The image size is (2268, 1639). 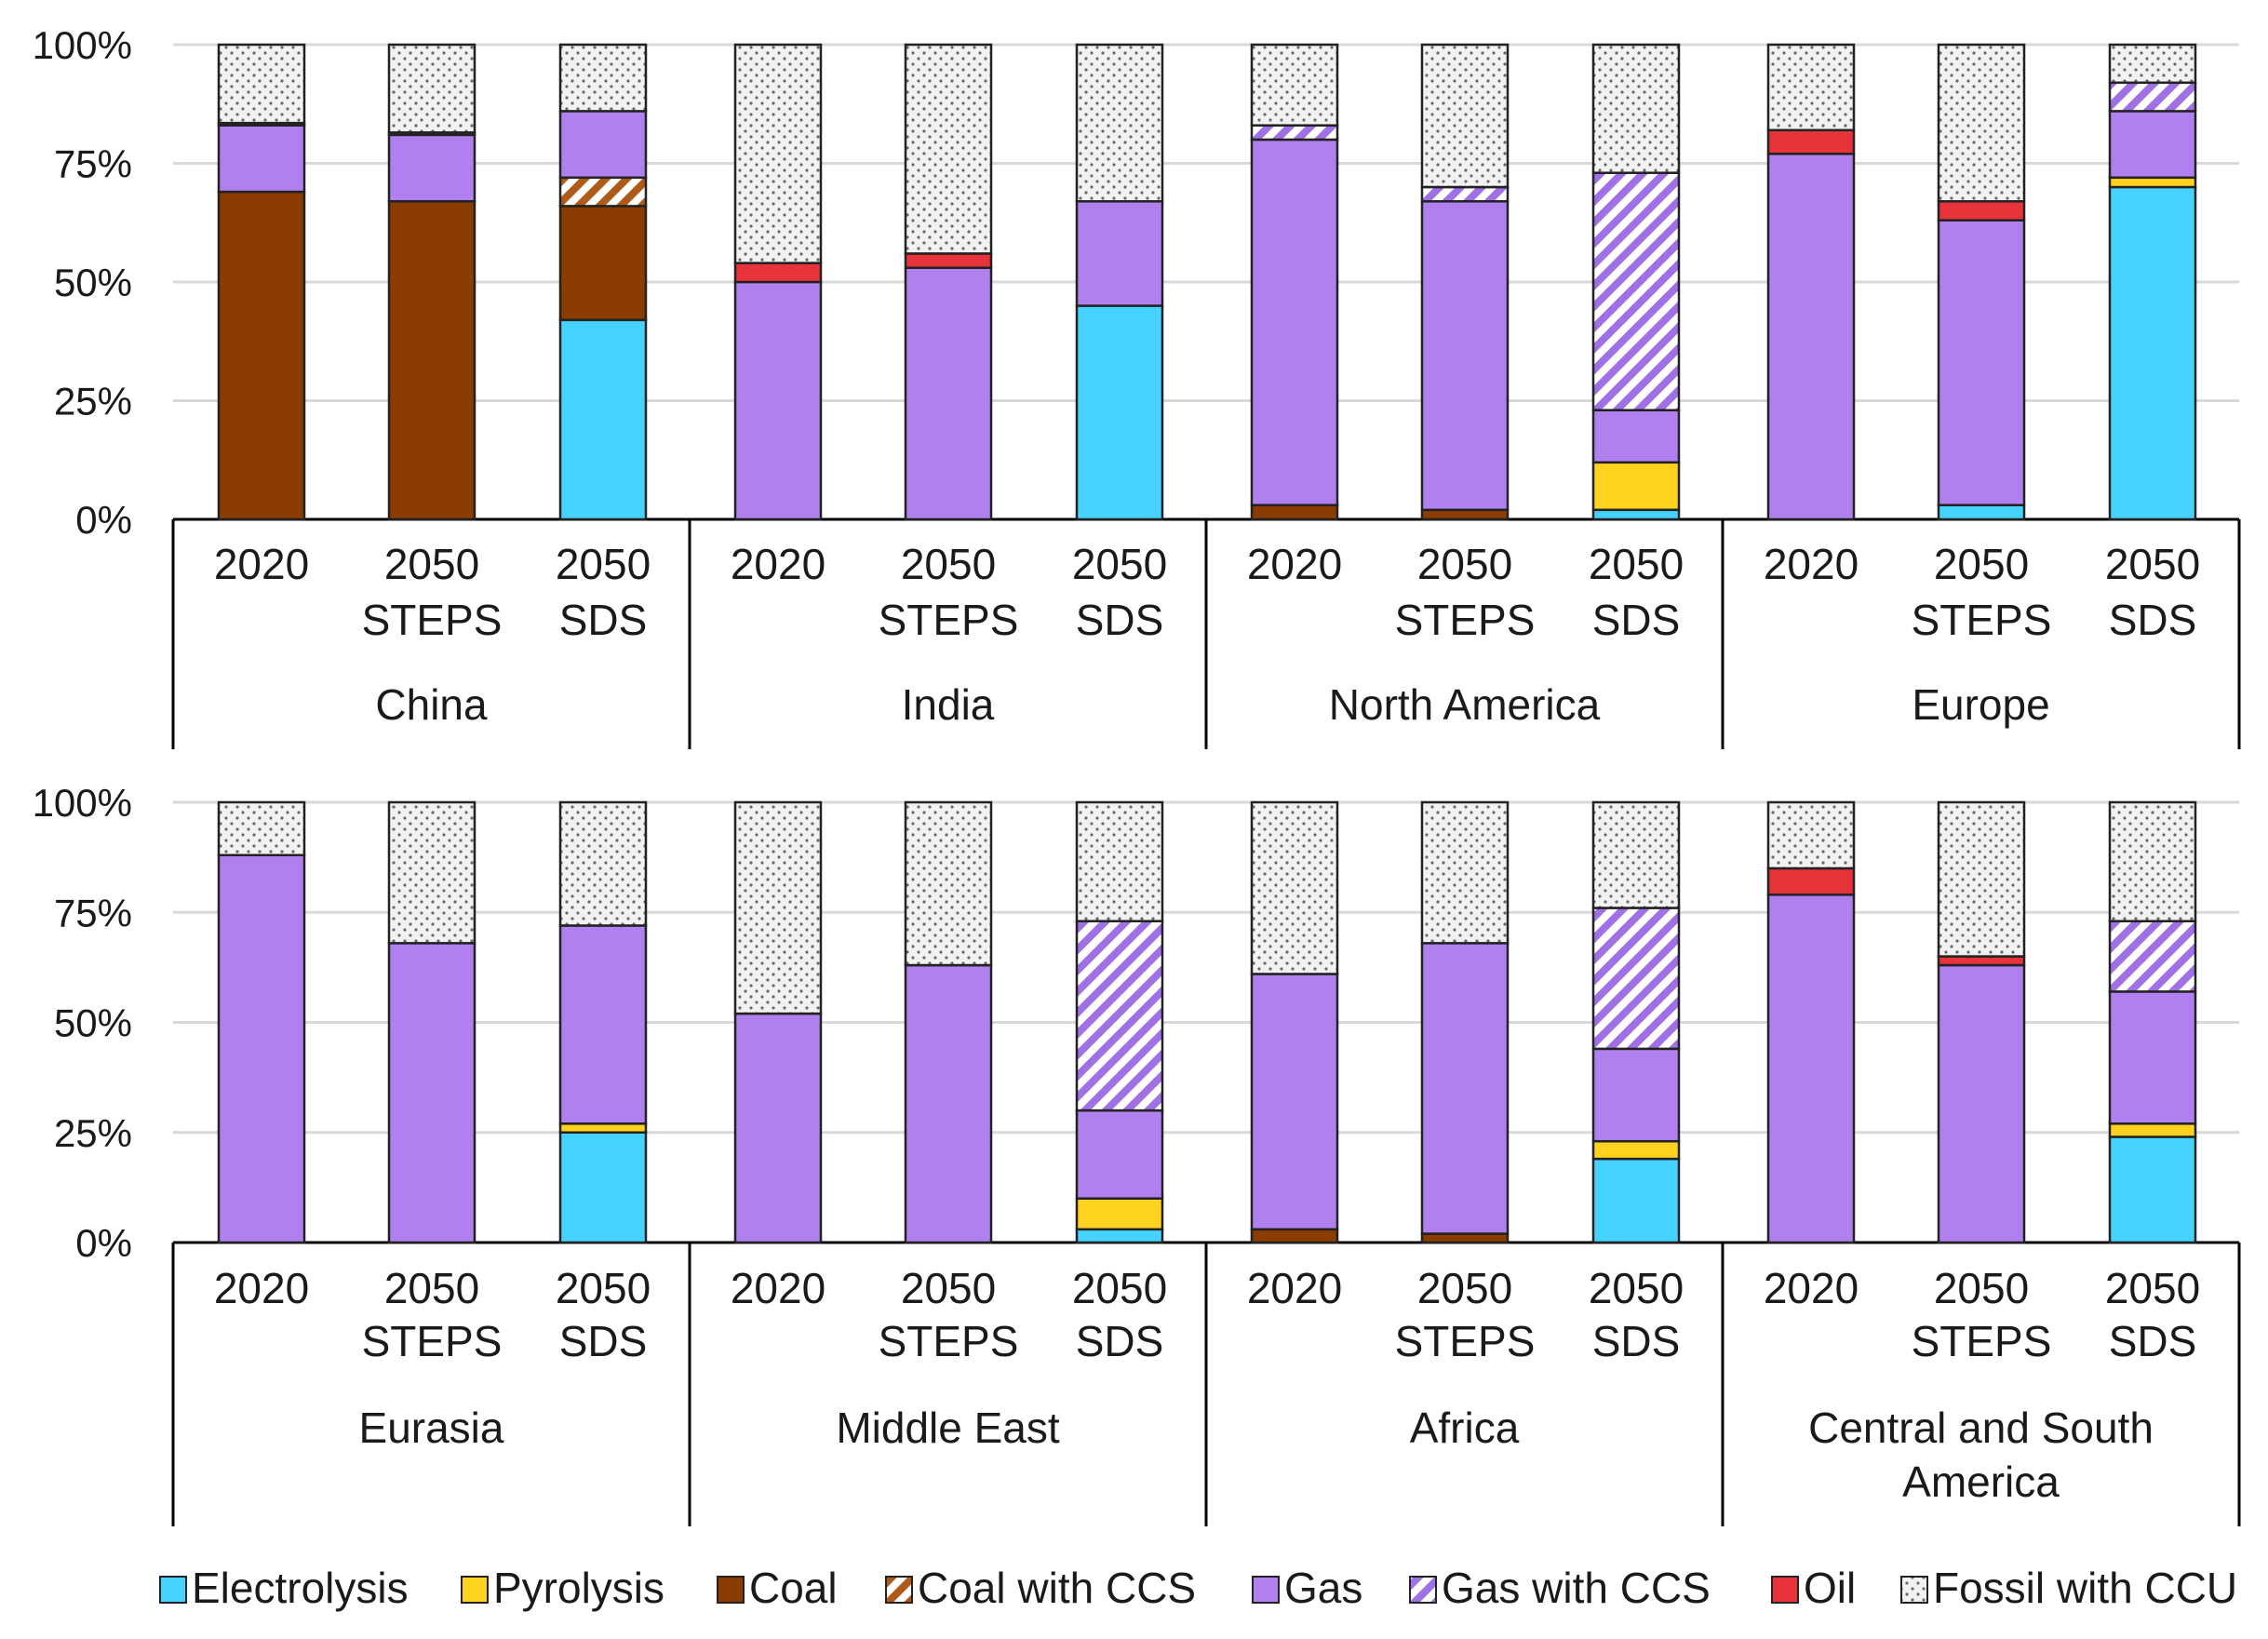 What do you see at coordinates (948, 704) in the screenshot?
I see `region-label: India` at bounding box center [948, 704].